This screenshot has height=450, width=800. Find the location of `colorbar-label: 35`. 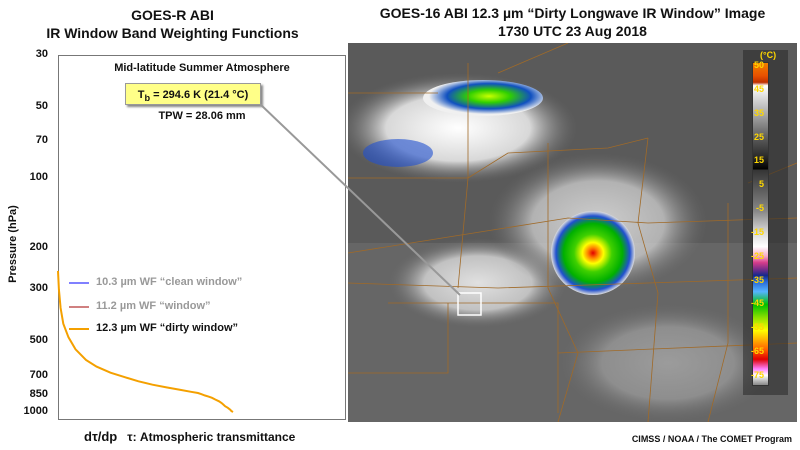

colorbar-label: 35 is located at coordinates (758, 112).